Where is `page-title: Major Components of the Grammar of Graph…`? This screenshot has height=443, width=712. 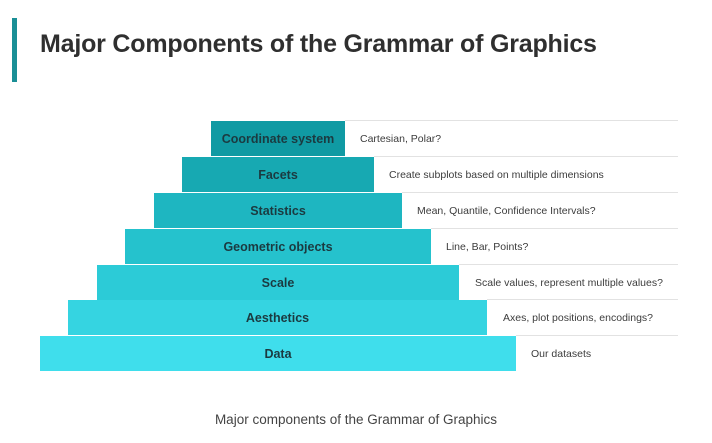 page-title: Major Components of the Grammar of Graph… is located at coordinates (318, 44).